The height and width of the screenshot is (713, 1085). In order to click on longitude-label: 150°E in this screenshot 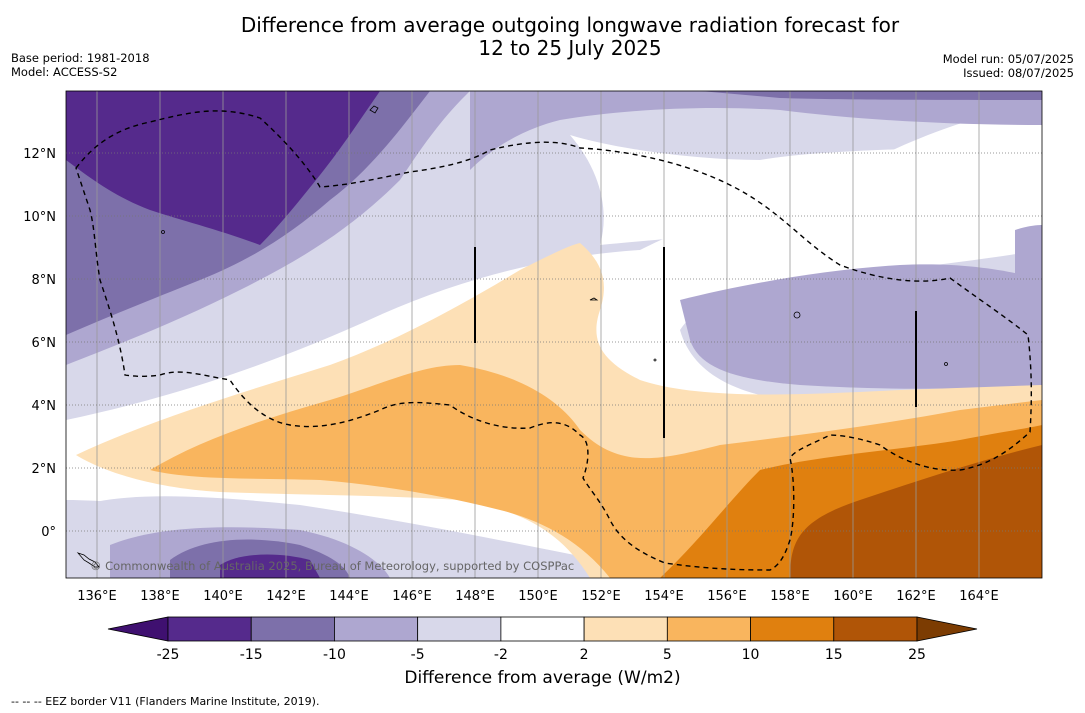, I will do `click(538, 596)`.